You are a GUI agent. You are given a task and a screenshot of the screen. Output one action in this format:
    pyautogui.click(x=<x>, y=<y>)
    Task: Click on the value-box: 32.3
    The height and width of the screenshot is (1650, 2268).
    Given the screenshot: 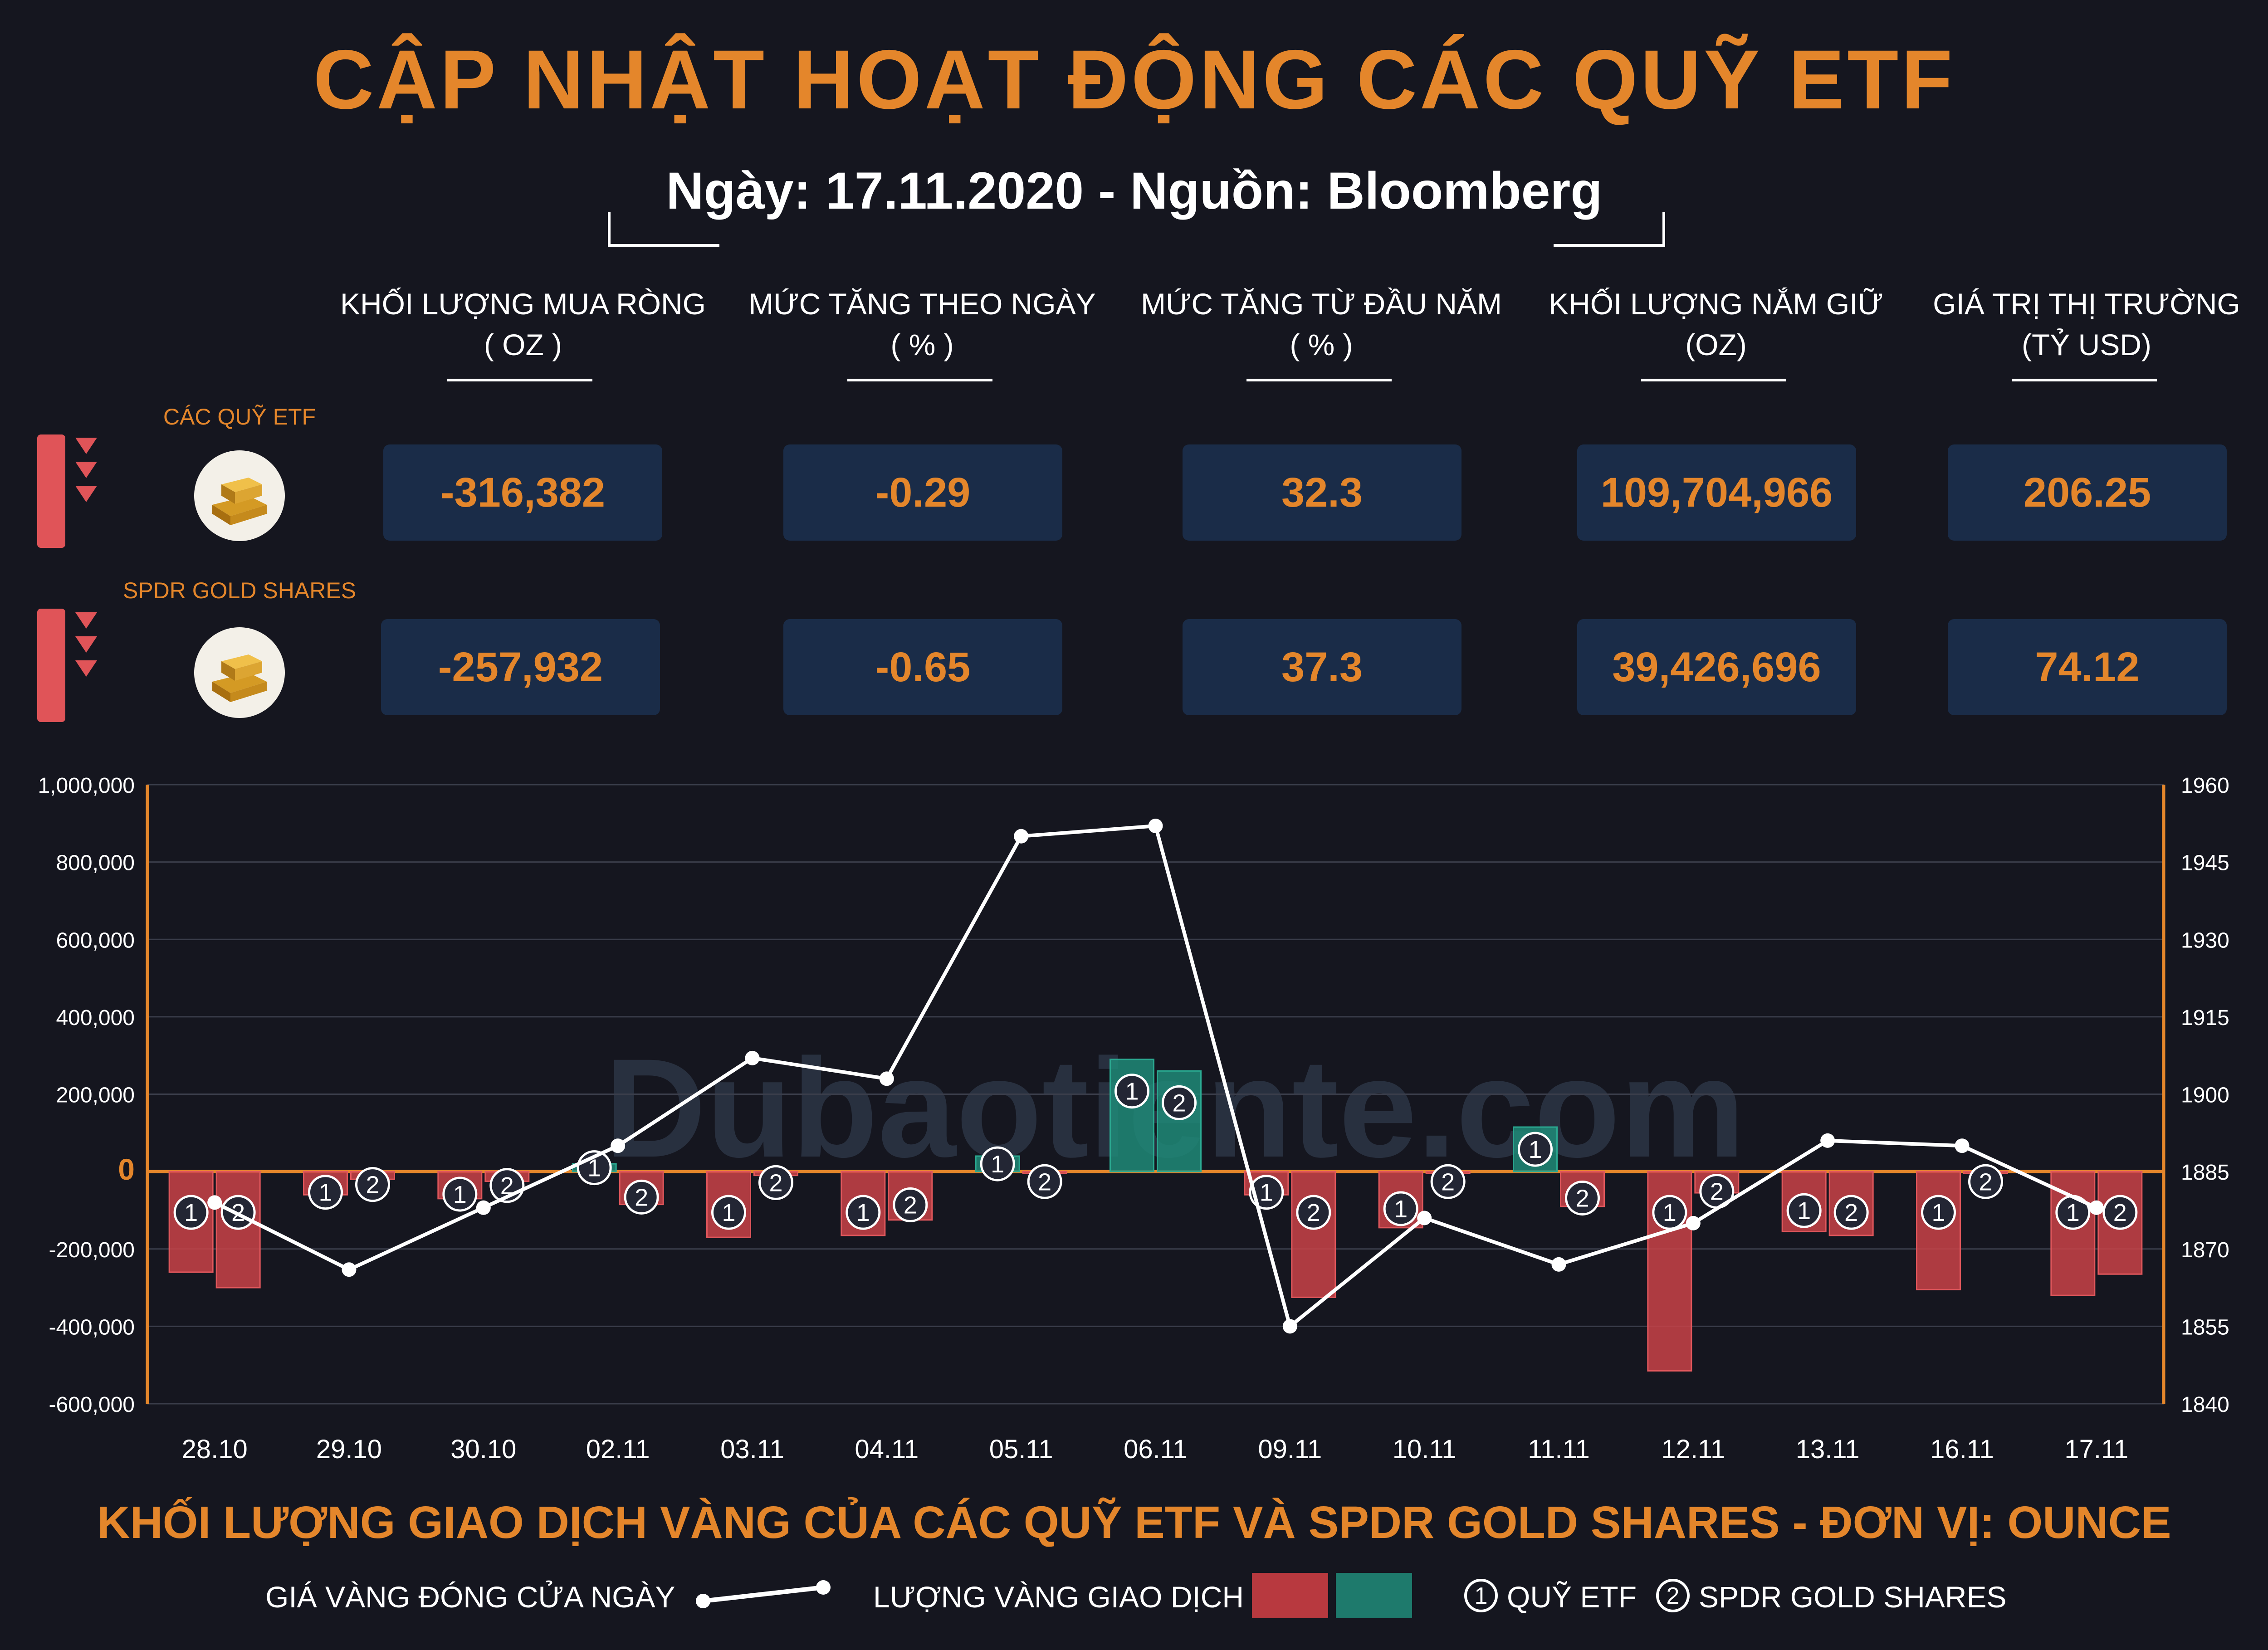 What is the action you would take?
    pyautogui.click(x=1322, y=493)
    